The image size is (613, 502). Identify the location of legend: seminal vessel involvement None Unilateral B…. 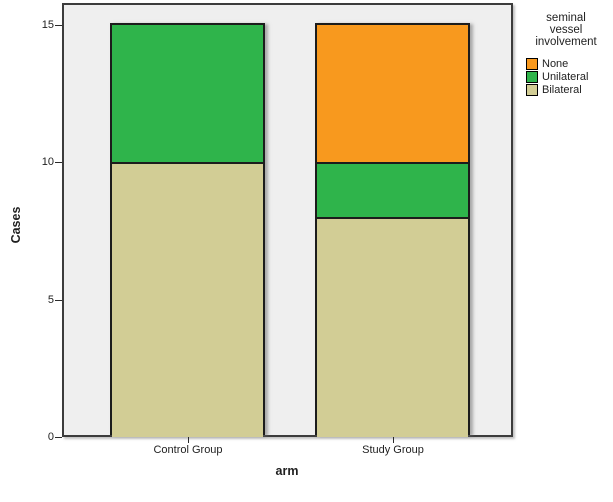
(566, 54).